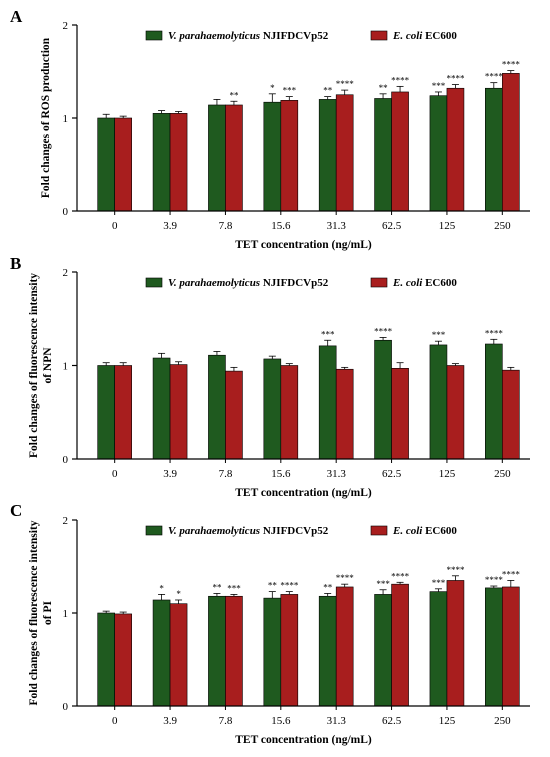  Describe the element at coordinates (16, 16) in the screenshot. I see `panel-label: A` at that location.